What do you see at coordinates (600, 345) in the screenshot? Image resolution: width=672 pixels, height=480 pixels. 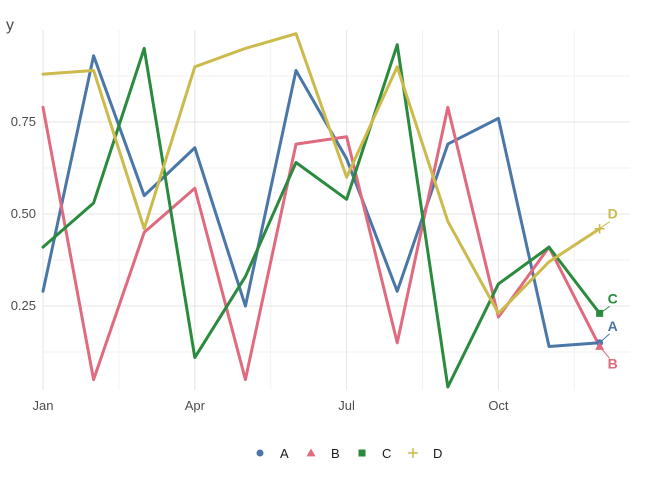 I see `end-point-b` at bounding box center [600, 345].